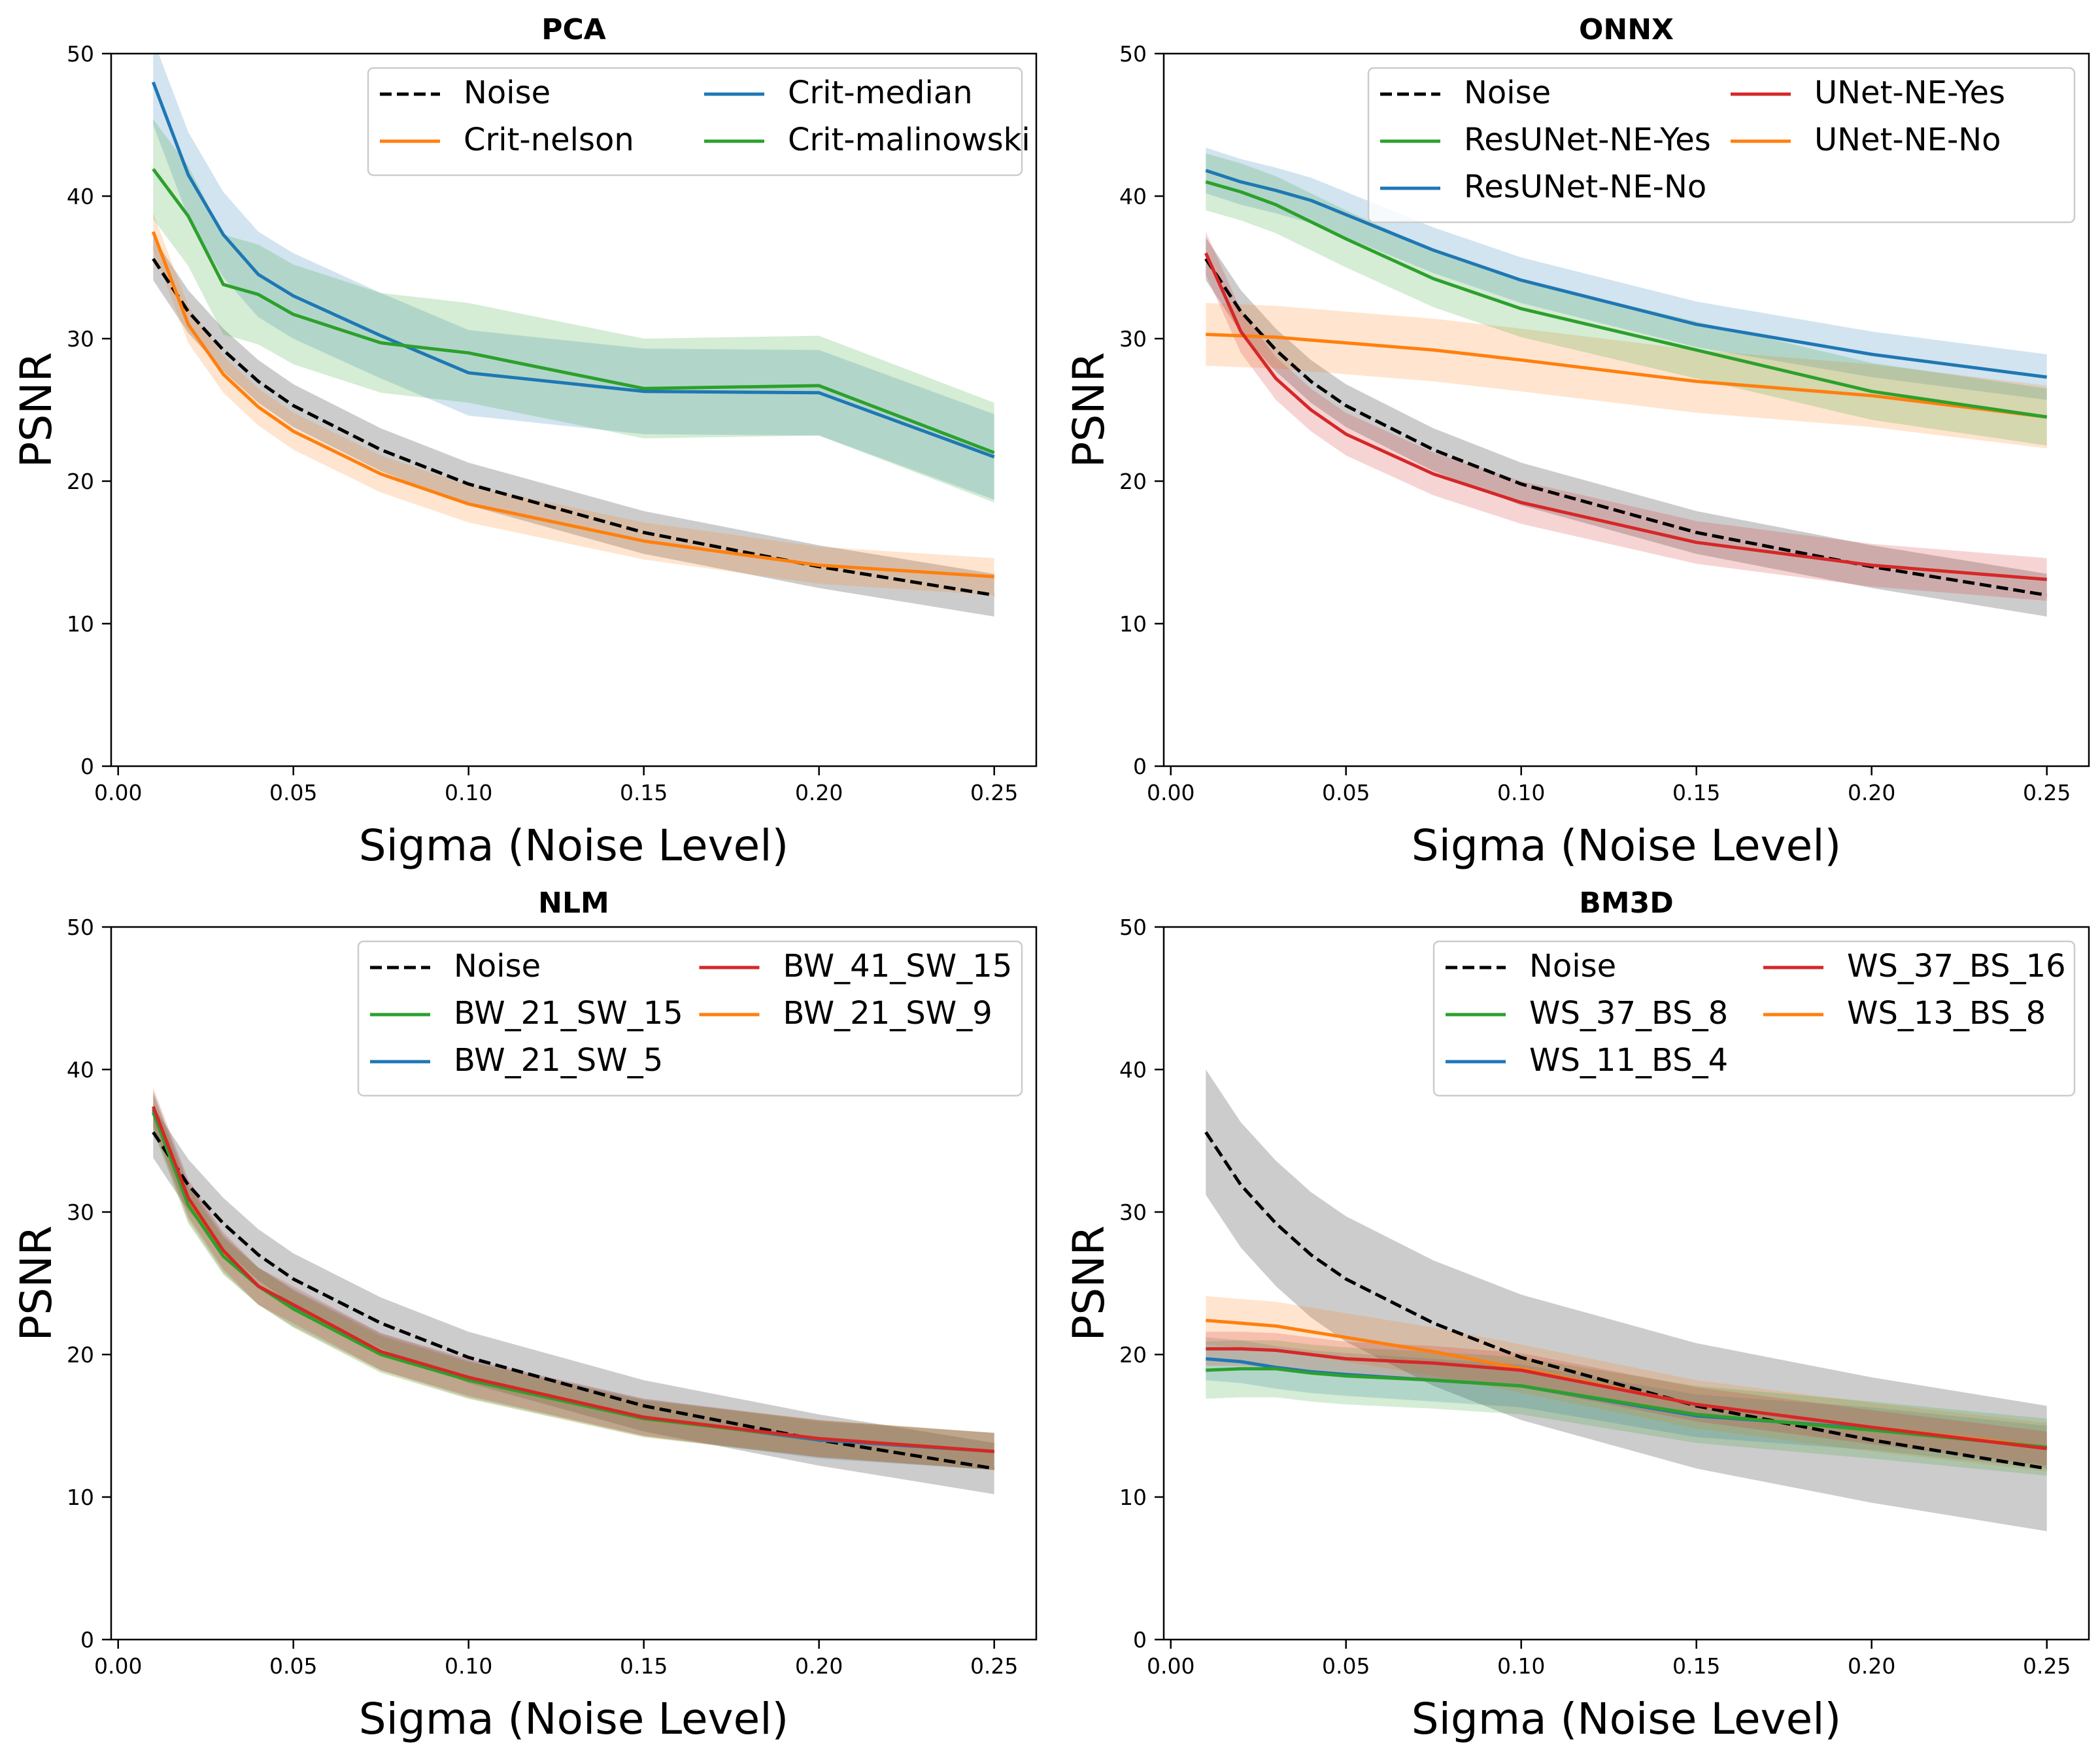  I want to click on band-crit-malinowski, so click(573, 311).